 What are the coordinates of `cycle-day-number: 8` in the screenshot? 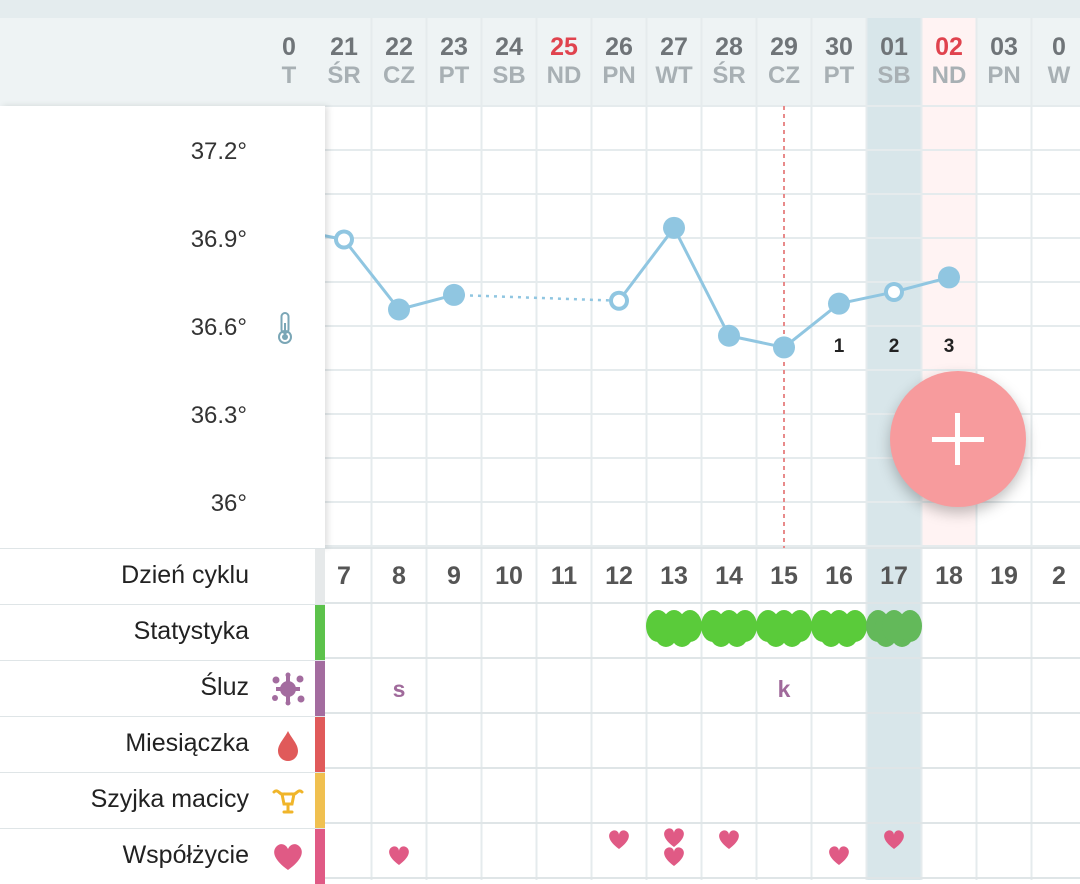 It's located at (399, 576).